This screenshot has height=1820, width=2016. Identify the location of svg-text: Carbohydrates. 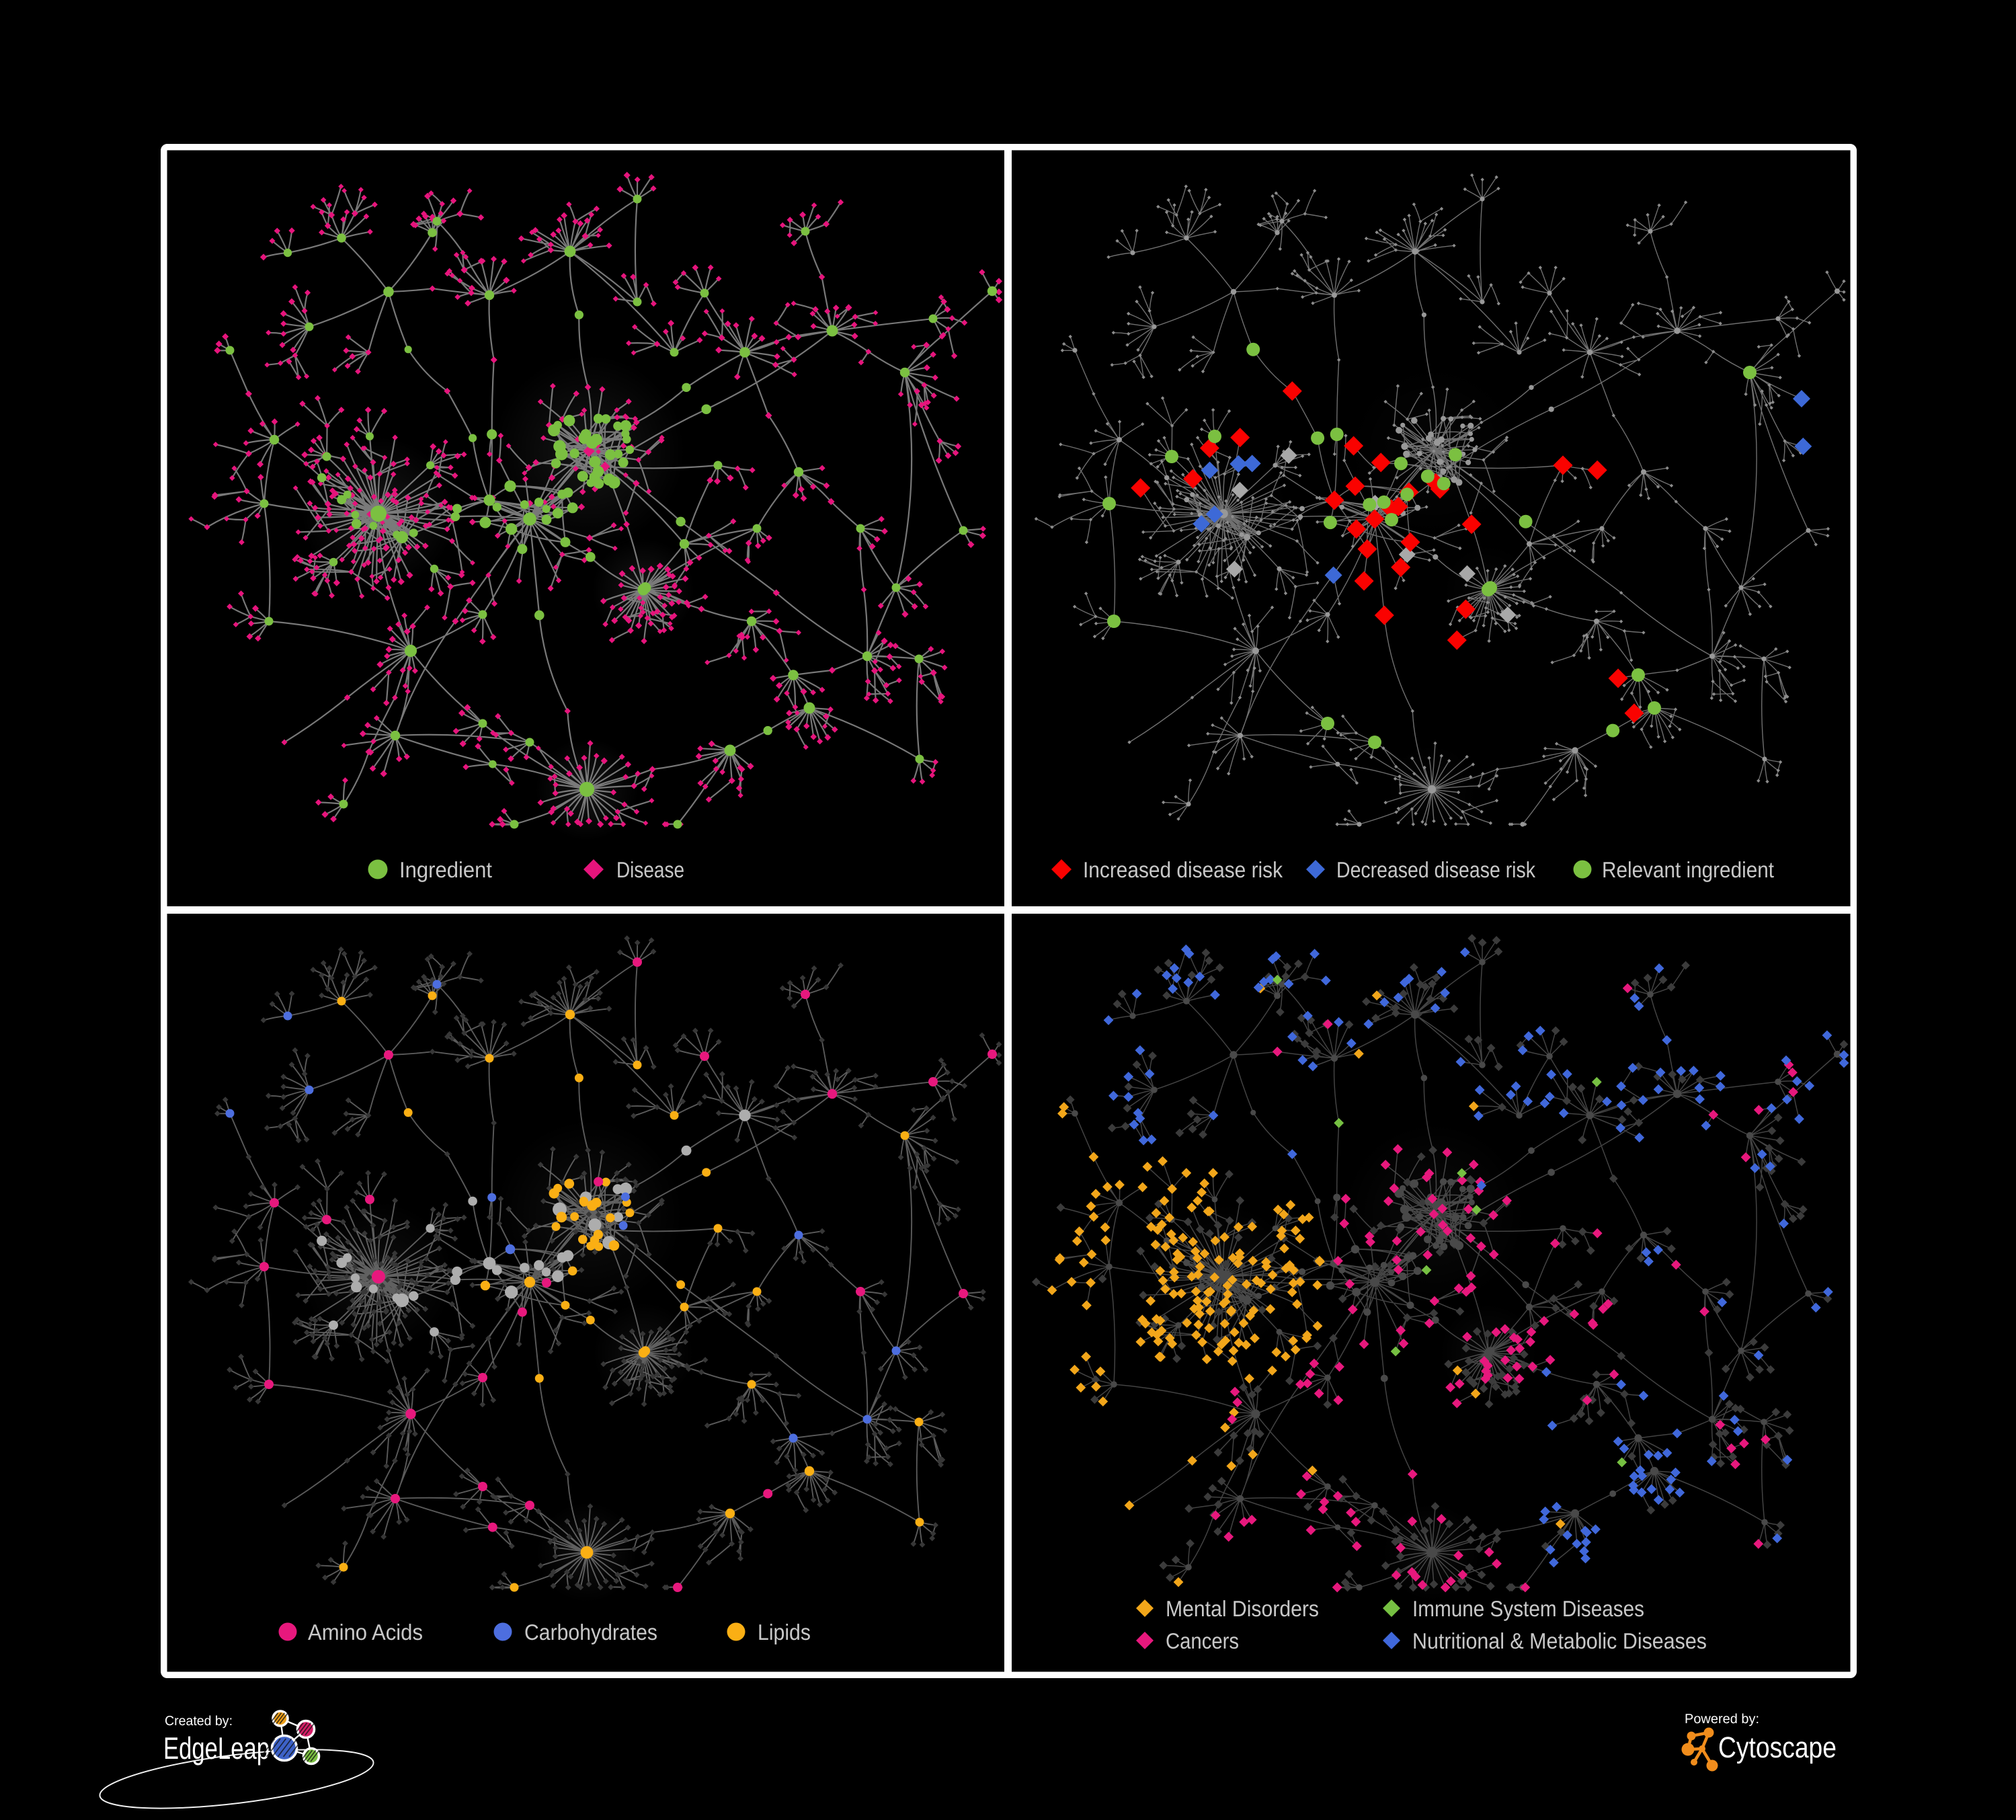
(590, 1632).